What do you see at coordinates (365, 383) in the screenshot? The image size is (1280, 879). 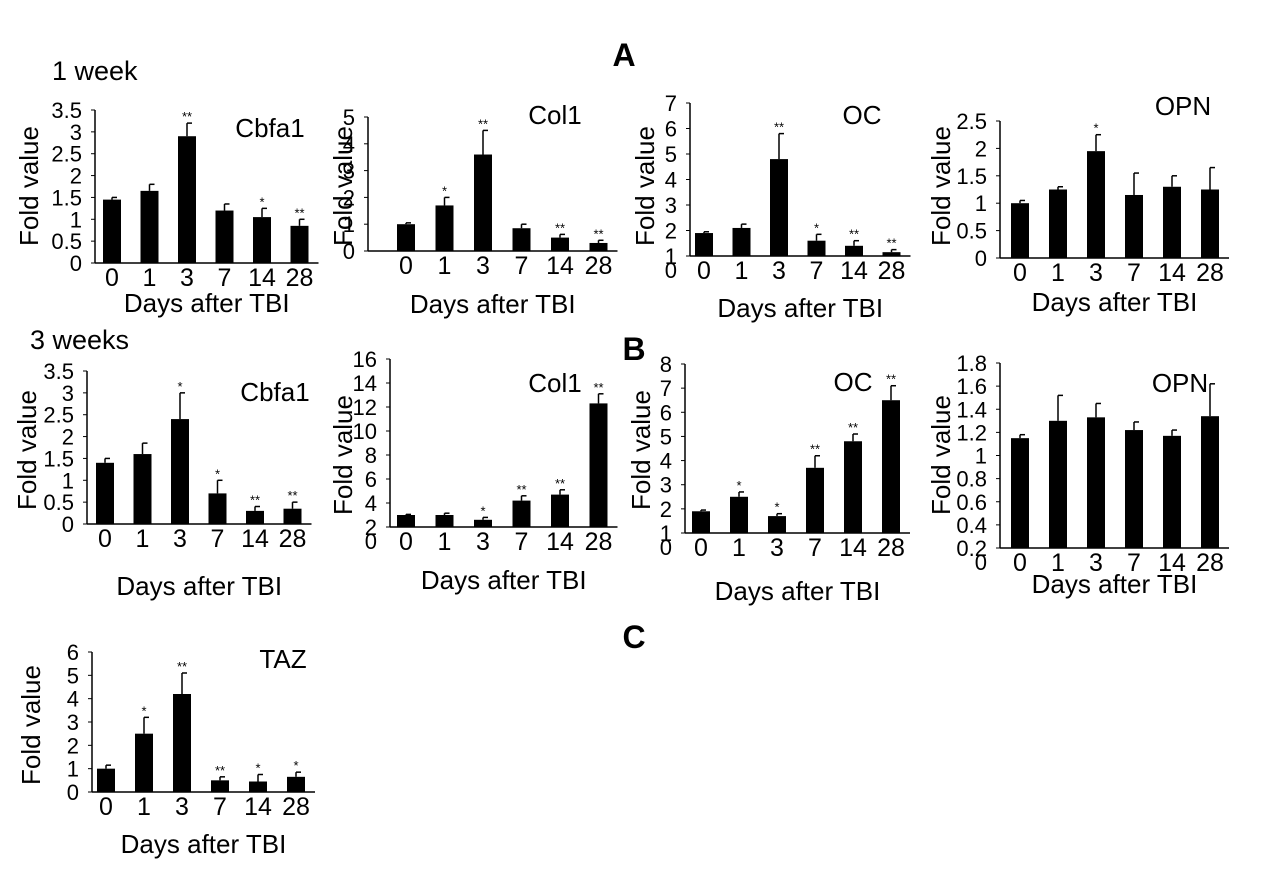 I see `y-tick-label: 14` at bounding box center [365, 383].